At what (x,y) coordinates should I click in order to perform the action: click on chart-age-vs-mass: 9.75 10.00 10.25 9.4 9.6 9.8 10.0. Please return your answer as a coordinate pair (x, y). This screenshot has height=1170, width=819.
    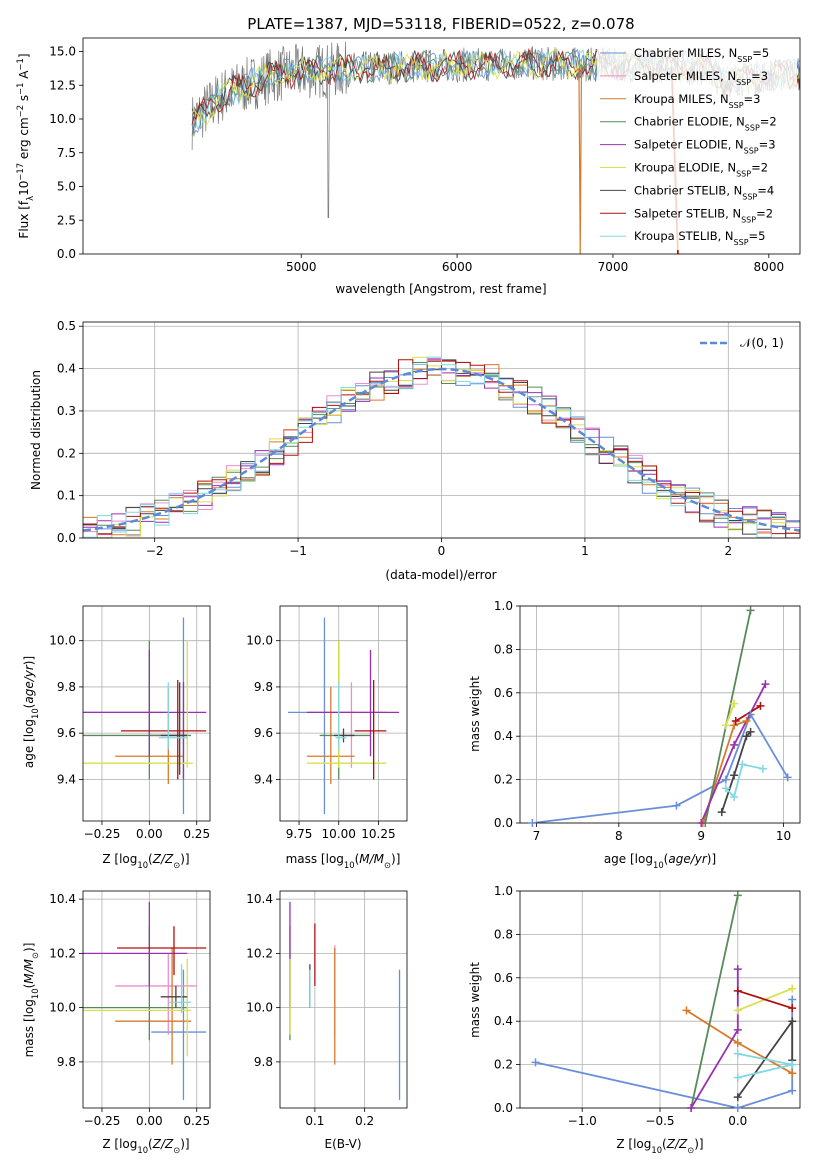
    Looking at the image, I should click on (327, 723).